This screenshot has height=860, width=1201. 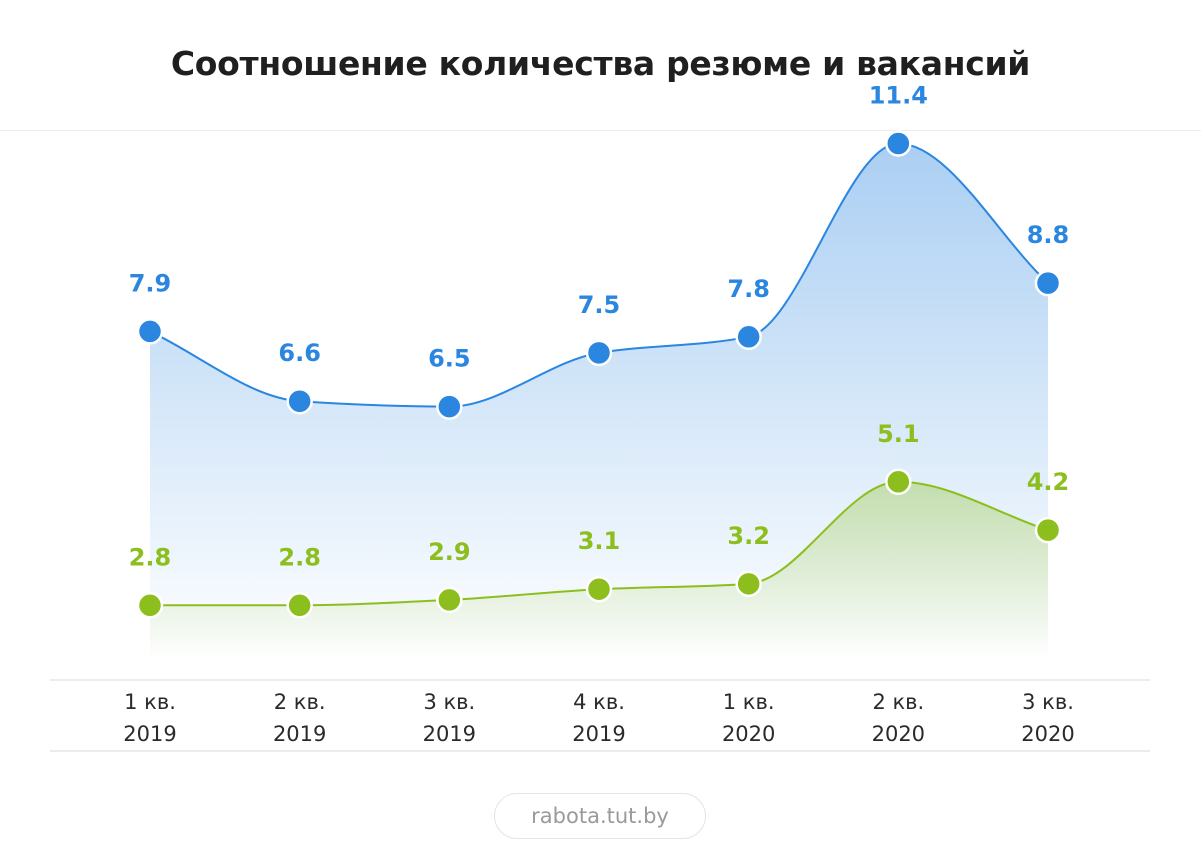 What do you see at coordinates (748, 289) in the screenshot?
I see `series-0-value-label-4: 7.8` at bounding box center [748, 289].